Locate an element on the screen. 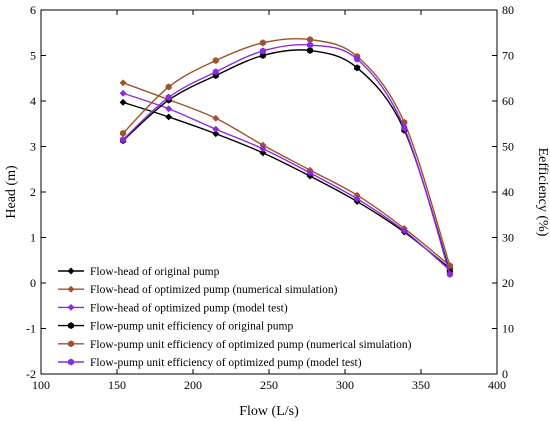  x-axis-title: Flow (L/s) is located at coordinates (269, 411).